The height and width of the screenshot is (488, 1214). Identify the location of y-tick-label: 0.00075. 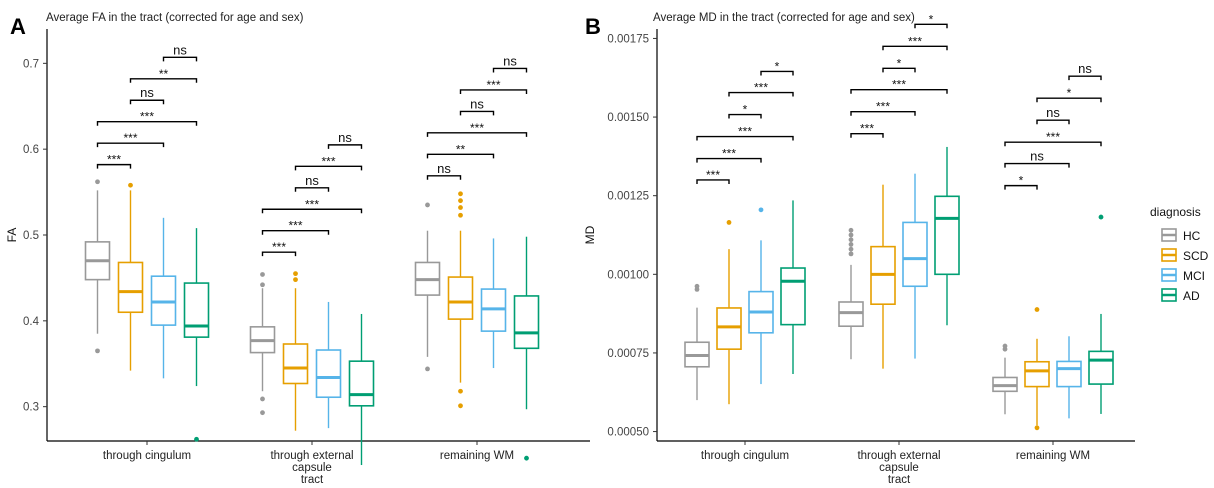
(628, 354).